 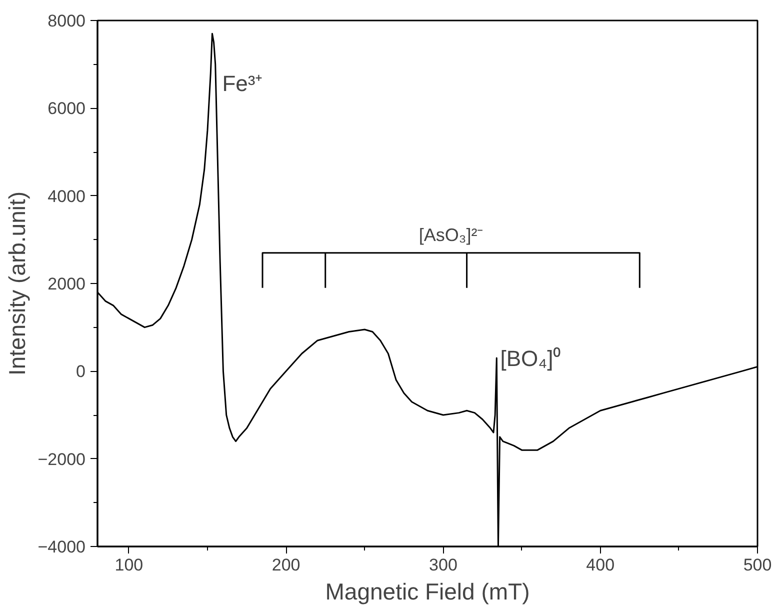 I want to click on y-tick-label: 6000, so click(x=67, y=108).